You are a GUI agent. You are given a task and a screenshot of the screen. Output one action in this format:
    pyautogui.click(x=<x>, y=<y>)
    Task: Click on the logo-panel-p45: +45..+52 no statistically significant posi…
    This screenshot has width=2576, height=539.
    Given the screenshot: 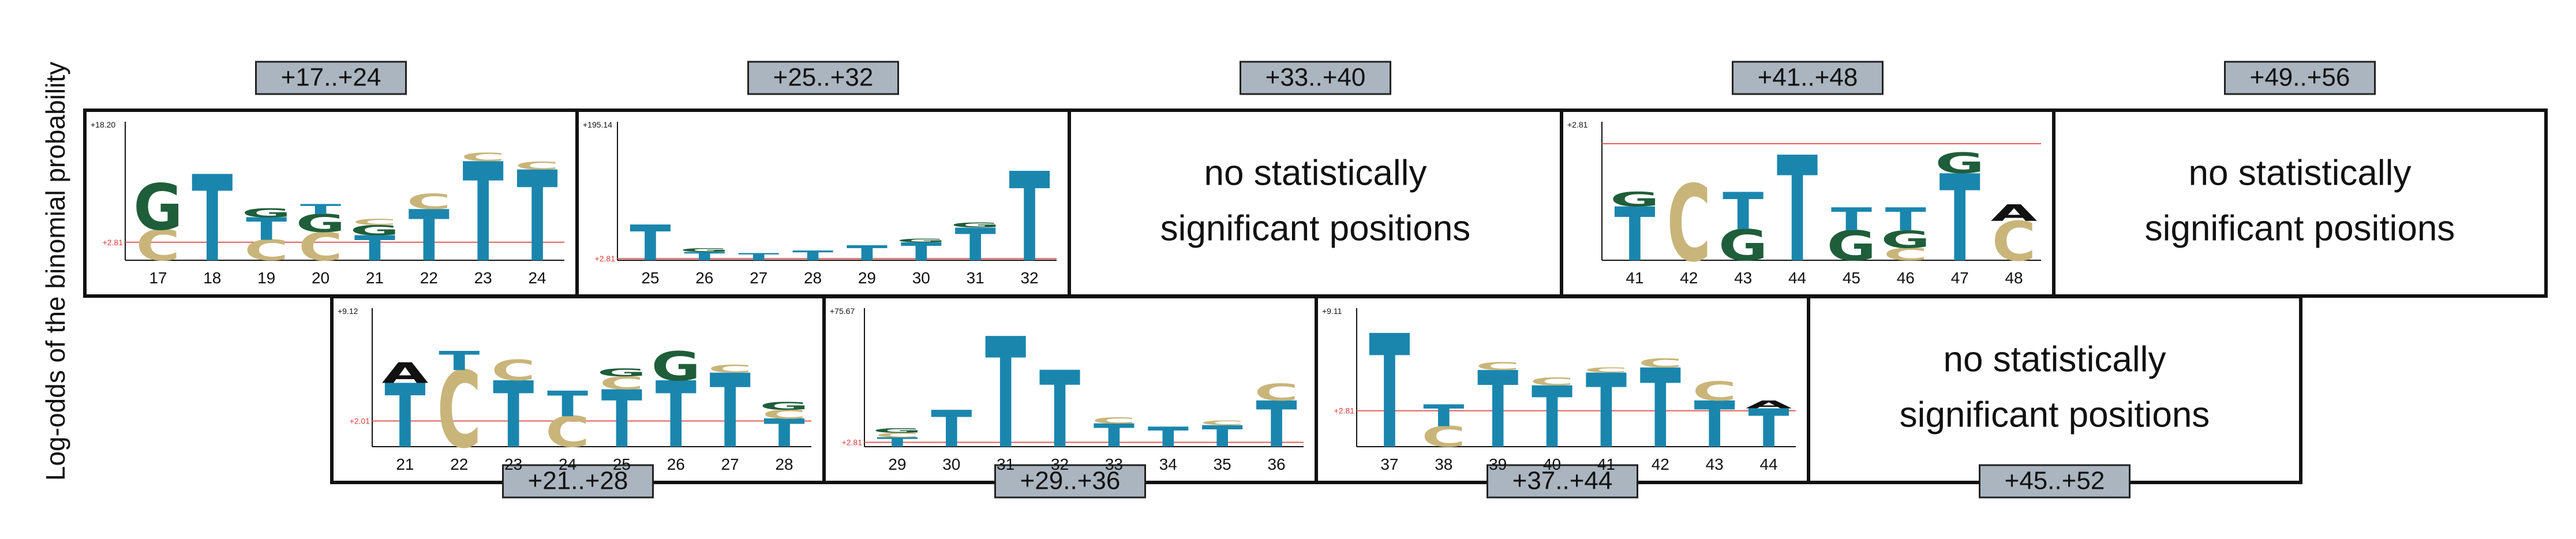 What is the action you would take?
    pyautogui.click(x=2054, y=397)
    